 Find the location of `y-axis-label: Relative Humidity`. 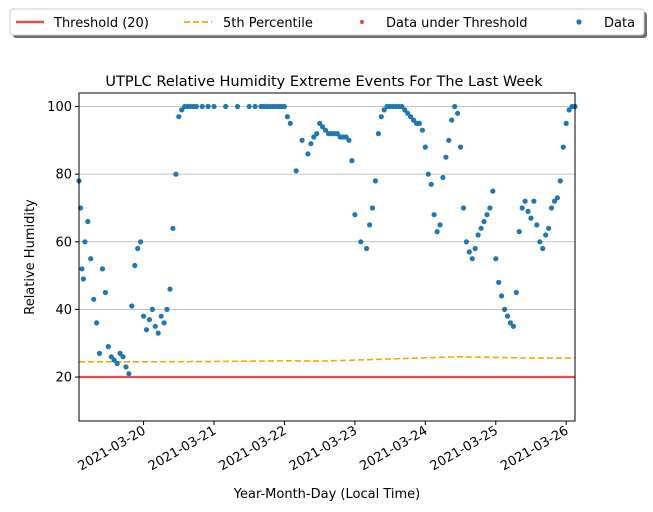

y-axis-label: Relative Humidity is located at coordinates (30, 257).